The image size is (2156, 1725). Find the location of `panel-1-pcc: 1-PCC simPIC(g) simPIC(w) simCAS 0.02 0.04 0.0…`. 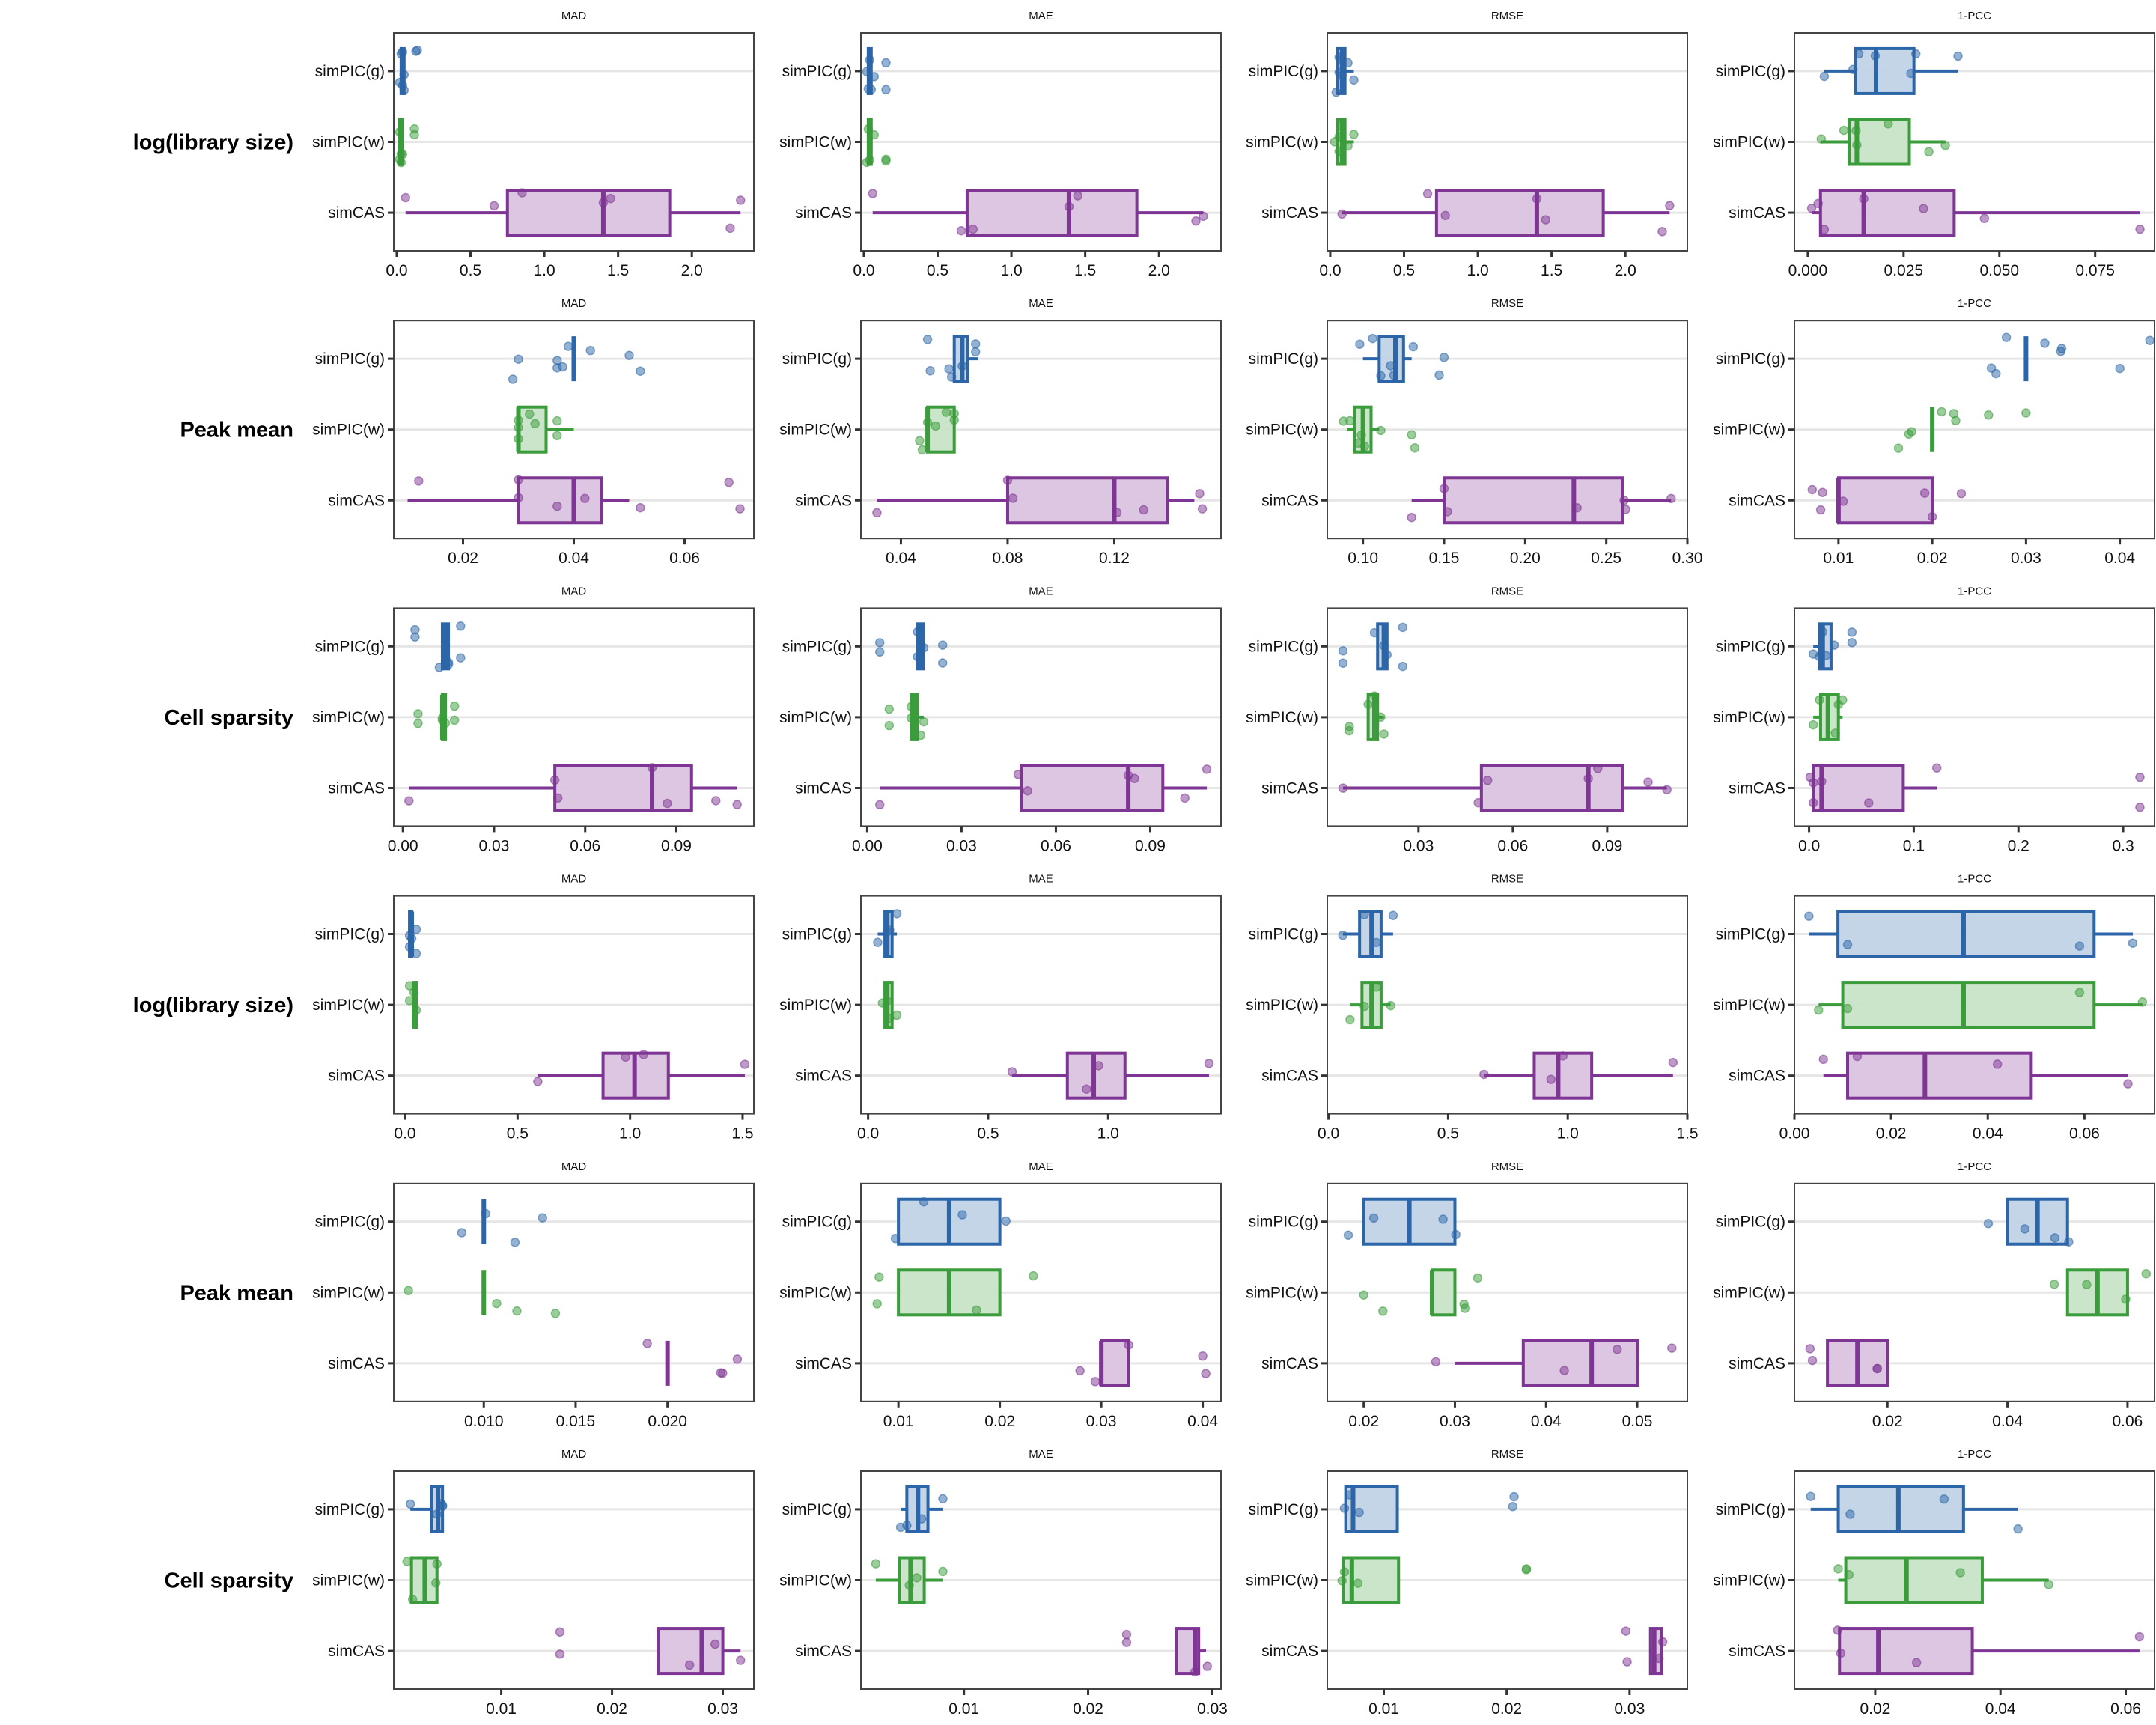

panel-1-pcc: 1-PCC simPIC(g) simPIC(w) simCAS 0.02 0.04 0.0… is located at coordinates (1934, 1295).